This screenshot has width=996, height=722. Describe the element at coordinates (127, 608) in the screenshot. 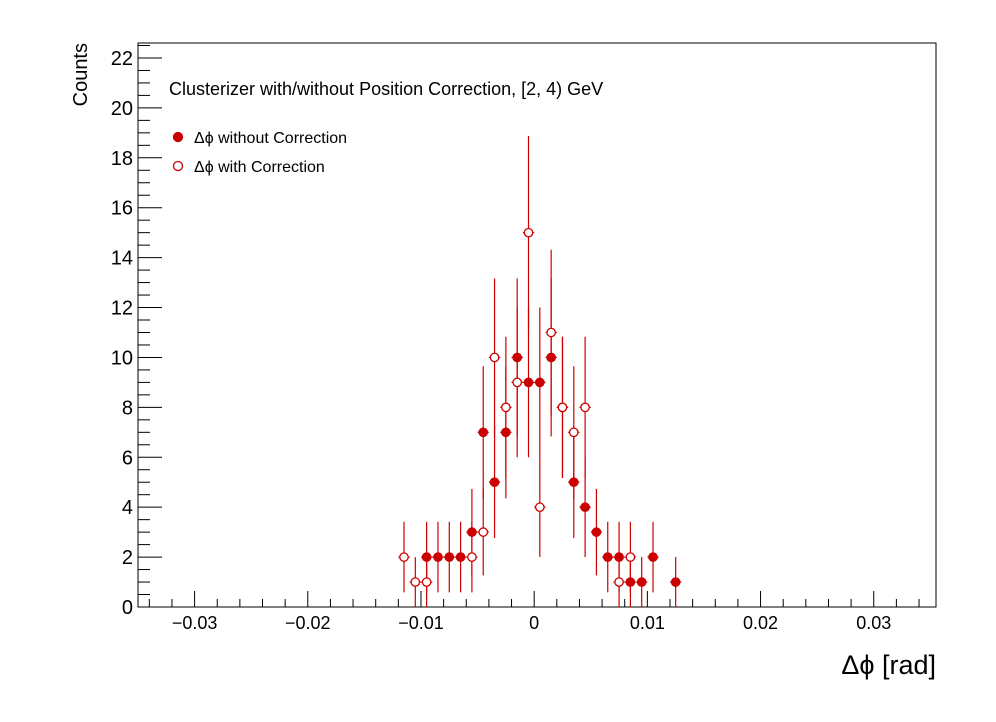

I see `y-tick-label: 0` at that location.